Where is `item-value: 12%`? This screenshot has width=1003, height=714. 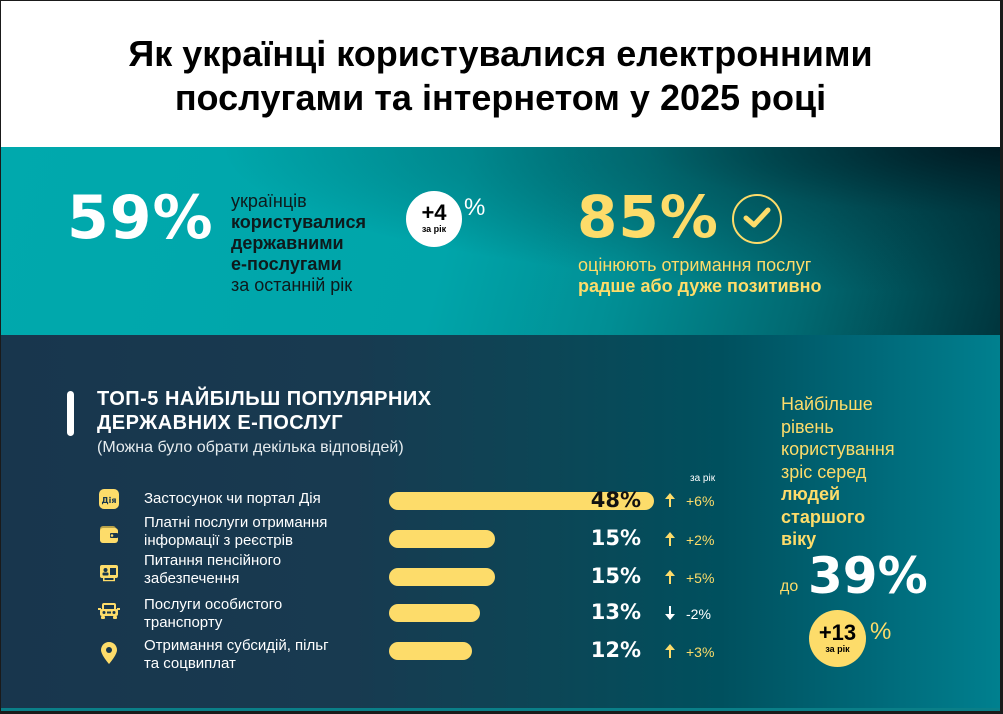 item-value: 12% is located at coordinates (615, 650).